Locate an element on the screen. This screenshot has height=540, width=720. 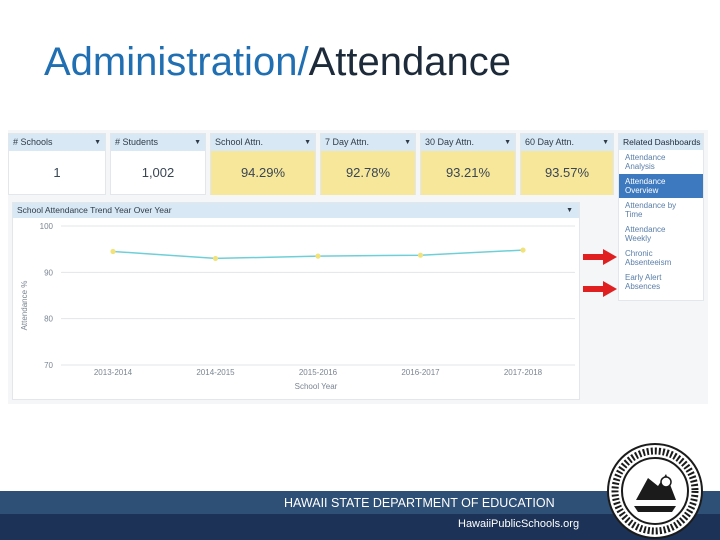
kpi-label: School Attn. is located at coordinates (239, 142).